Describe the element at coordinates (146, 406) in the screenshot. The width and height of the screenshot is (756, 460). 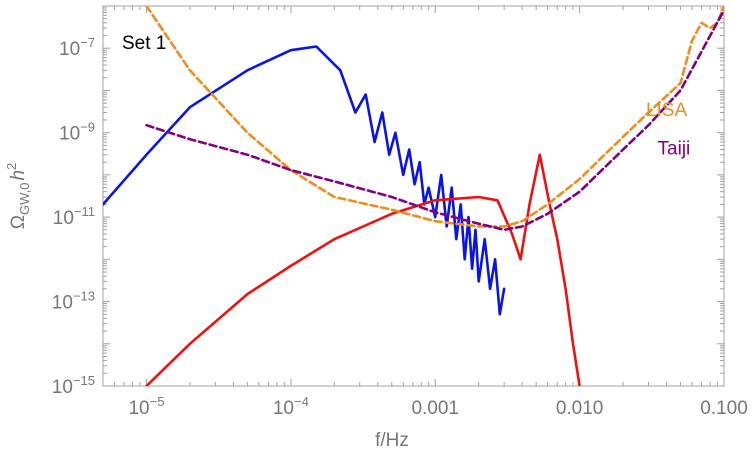
I see `x-tick-label: 10⁻⁵` at that location.